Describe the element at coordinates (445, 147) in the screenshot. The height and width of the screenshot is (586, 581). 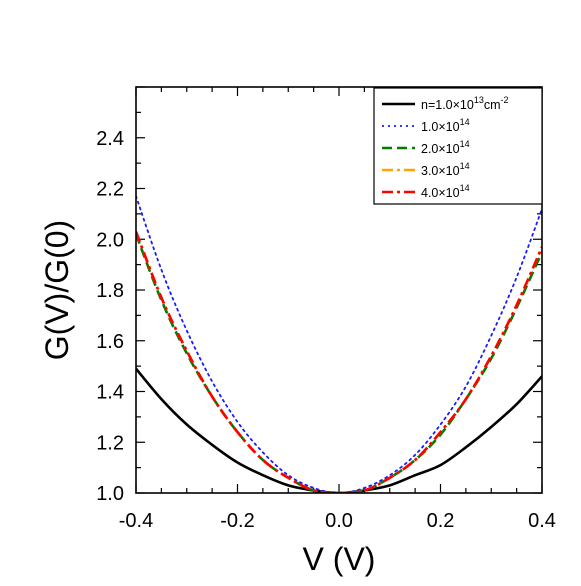
I see `legend-label-3: 2.0×10¹⁴` at that location.